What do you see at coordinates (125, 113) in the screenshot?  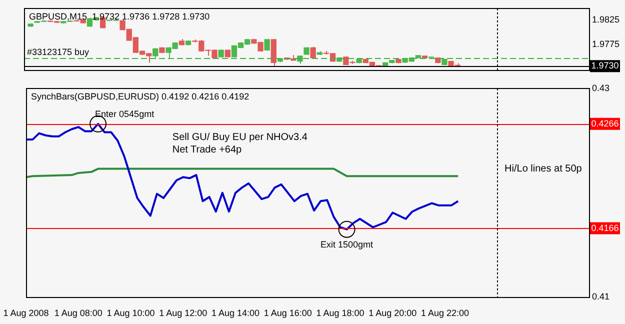 I see `annotation: Enter 0545gmt` at bounding box center [125, 113].